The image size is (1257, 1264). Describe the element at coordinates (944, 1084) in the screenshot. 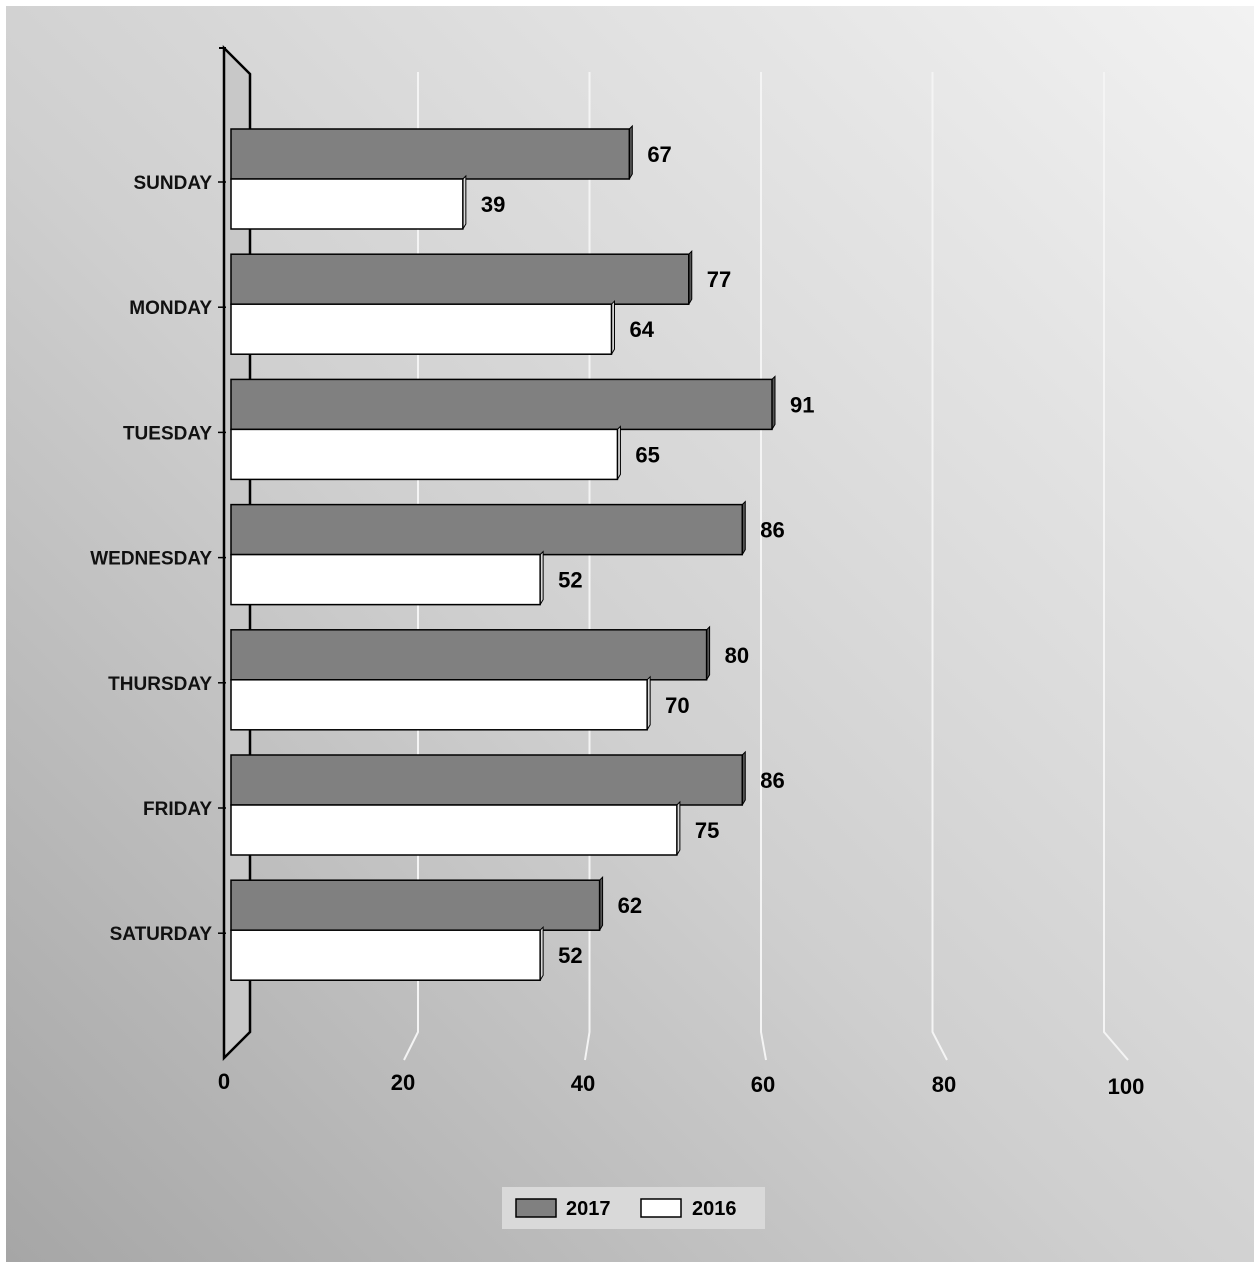

I see `x-tick-label-80: 80` at that location.